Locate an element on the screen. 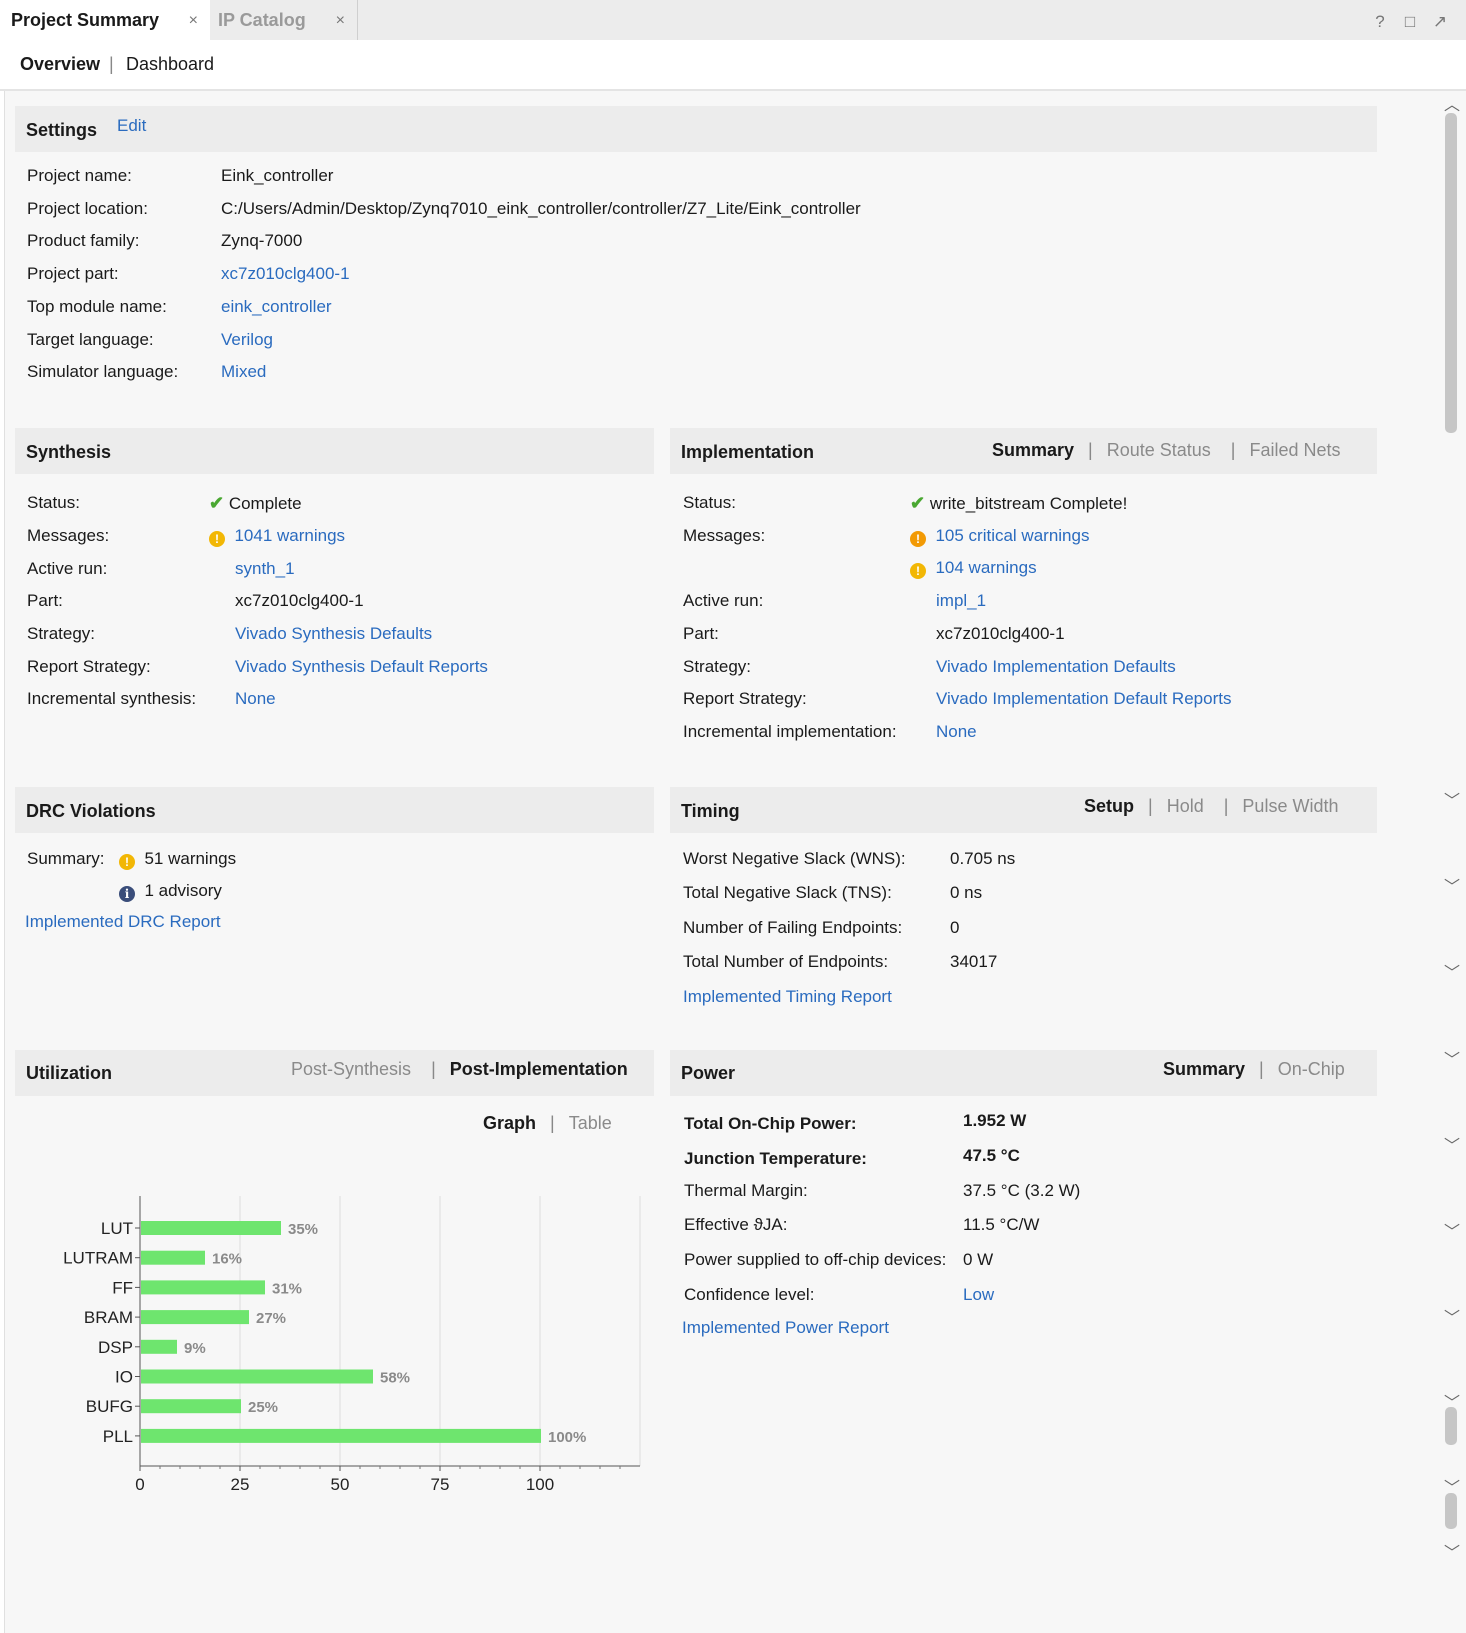  impl-report-strategy-link: Vivado Implementation Default Reports is located at coordinates (1084, 698).